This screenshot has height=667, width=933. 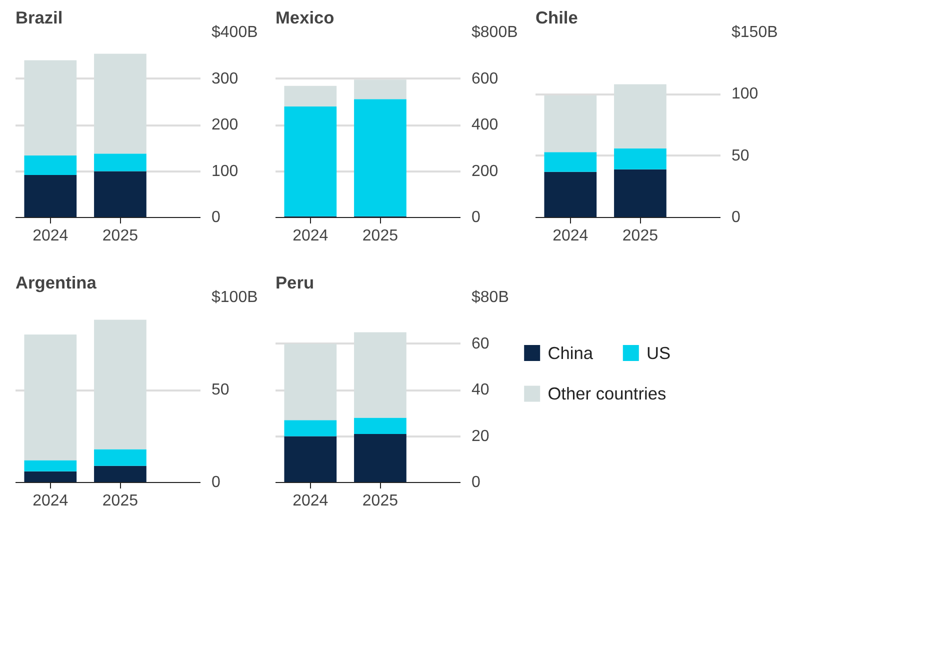 I want to click on legend-label: China, so click(x=571, y=353).